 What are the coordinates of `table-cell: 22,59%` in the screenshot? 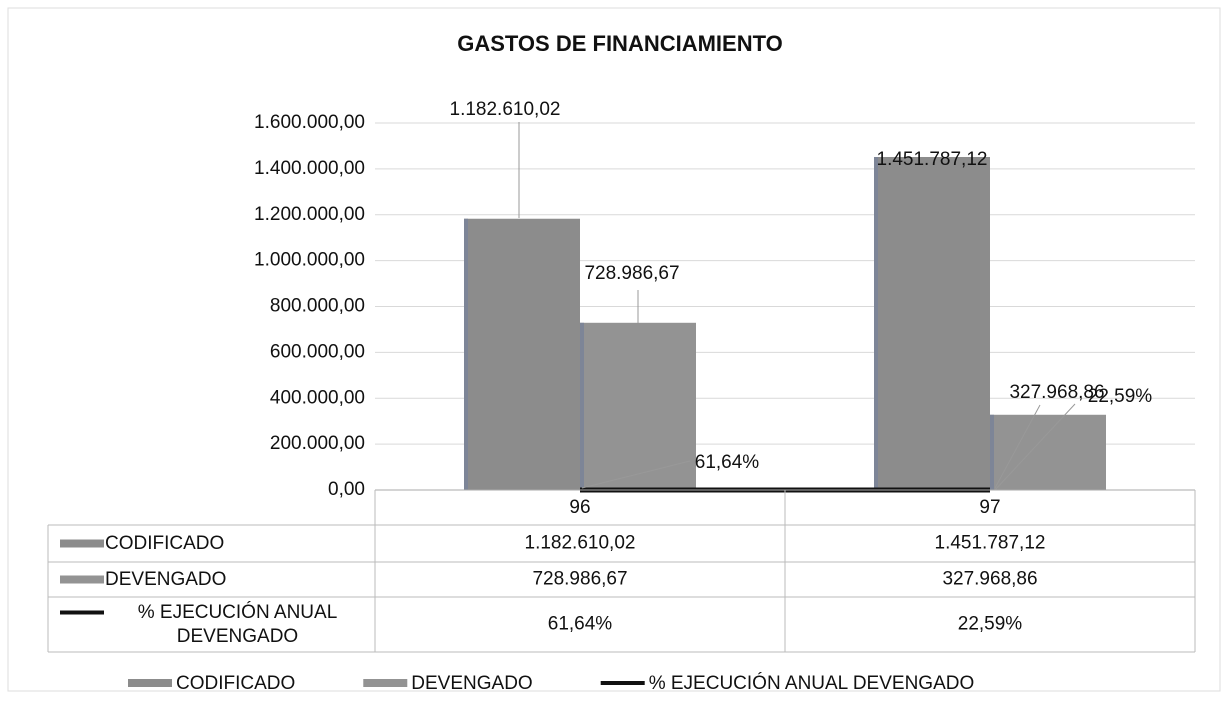 It's located at (990, 624).